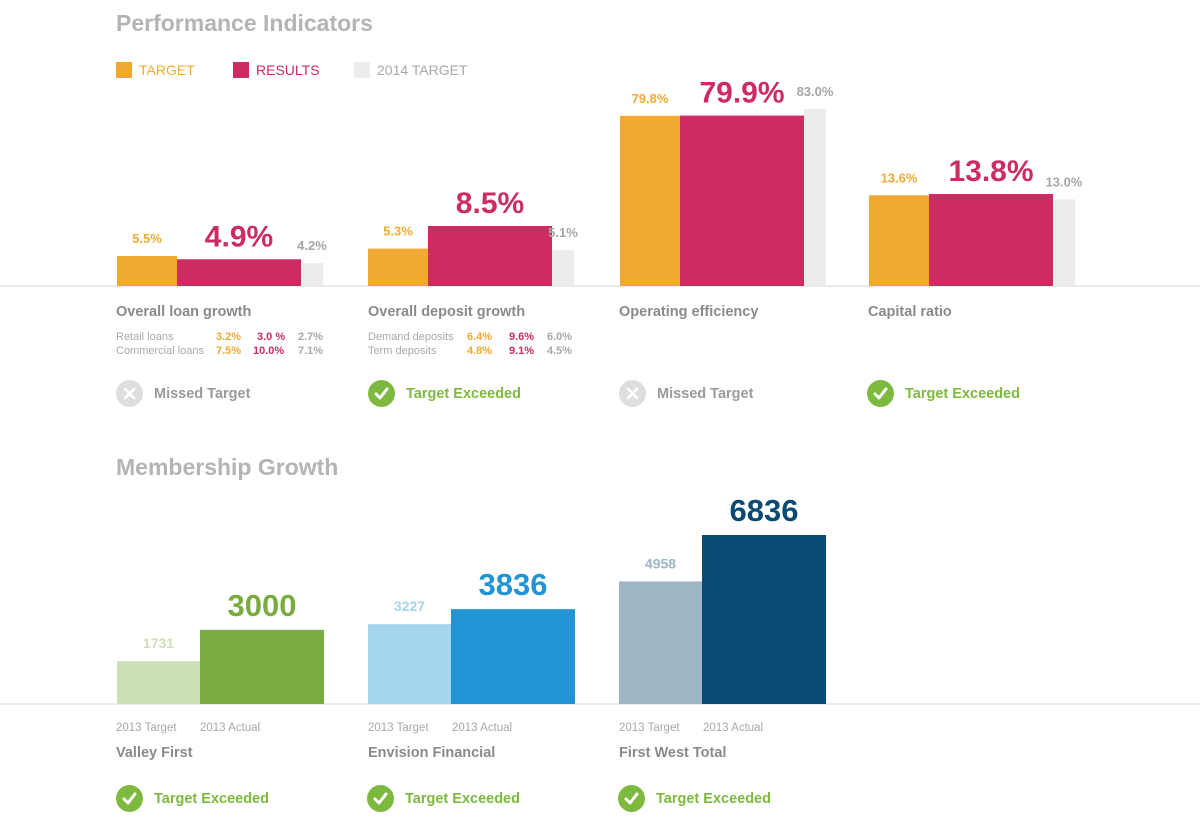 The height and width of the screenshot is (825, 1200). I want to click on data-label-2013-actual: 3836, so click(513, 584).